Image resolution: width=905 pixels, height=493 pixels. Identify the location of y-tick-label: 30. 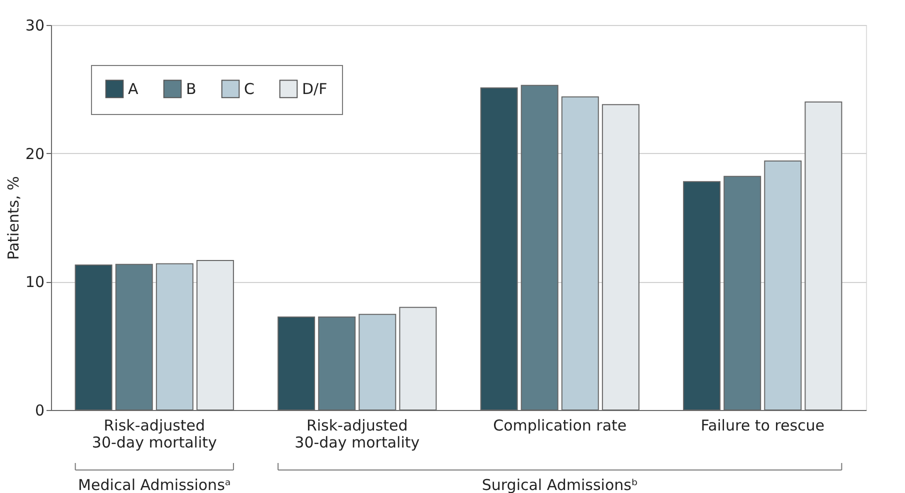
(34, 25).